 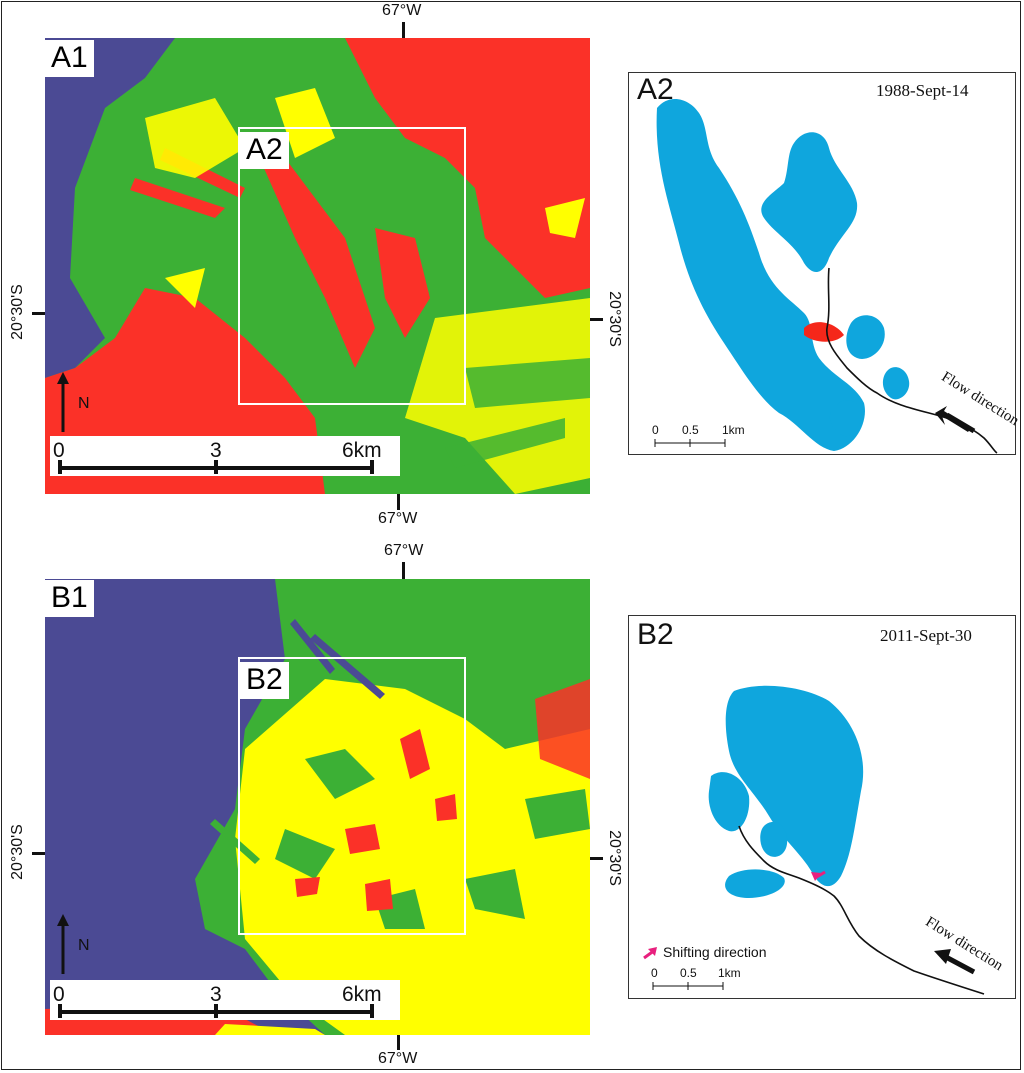 I want to click on tick-top-b1, so click(x=403, y=570).